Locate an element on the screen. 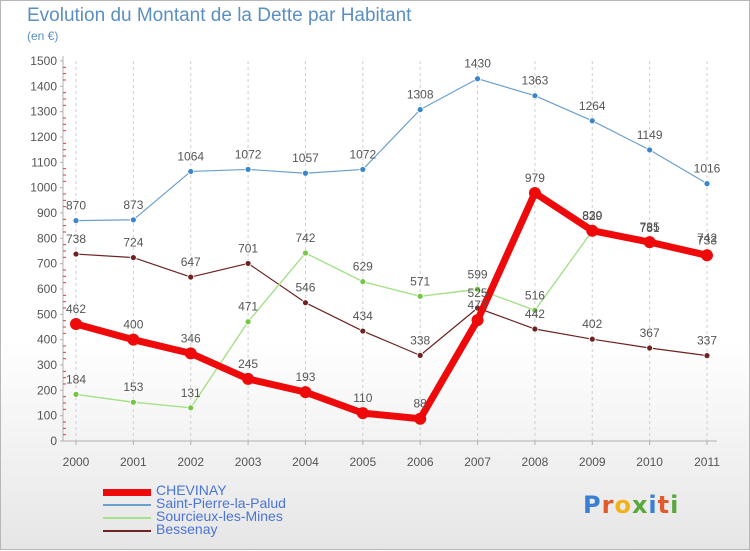 This screenshot has width=750, height=551. data-label: 516 is located at coordinates (535, 295).